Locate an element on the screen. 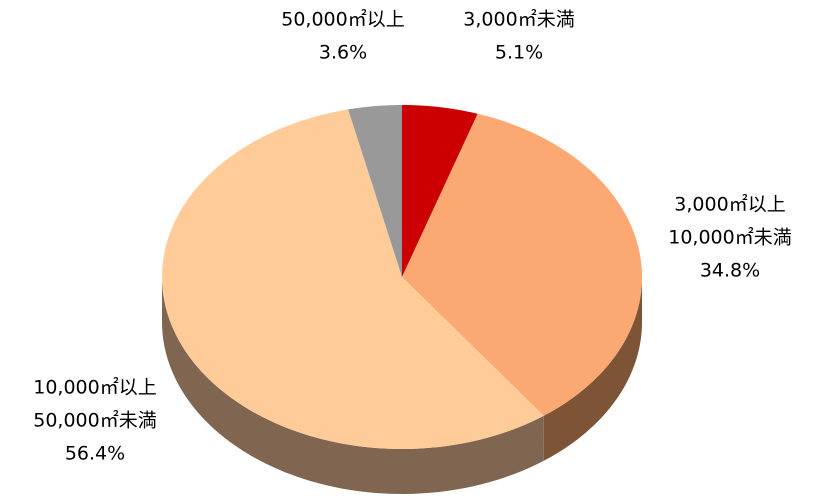 This screenshot has height=496, width=825. slice-label: 3,000㎡未満 is located at coordinates (518, 19).